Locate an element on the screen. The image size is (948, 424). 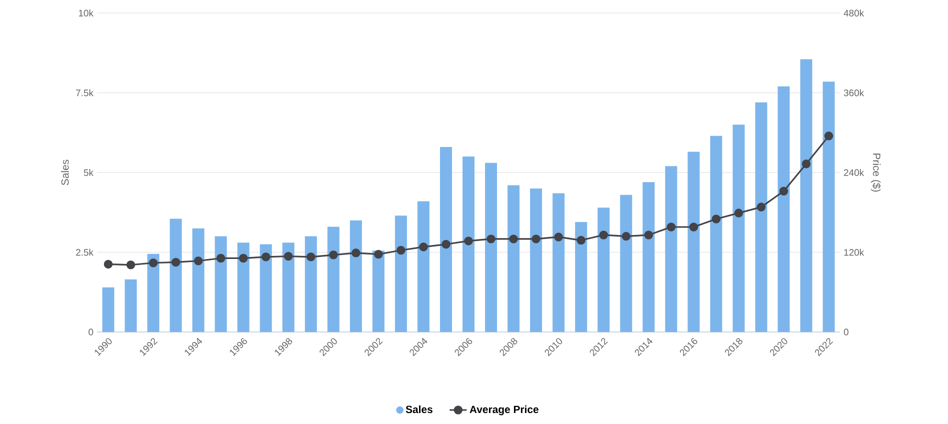
y2-tick-label: 120k is located at coordinates (854, 252).